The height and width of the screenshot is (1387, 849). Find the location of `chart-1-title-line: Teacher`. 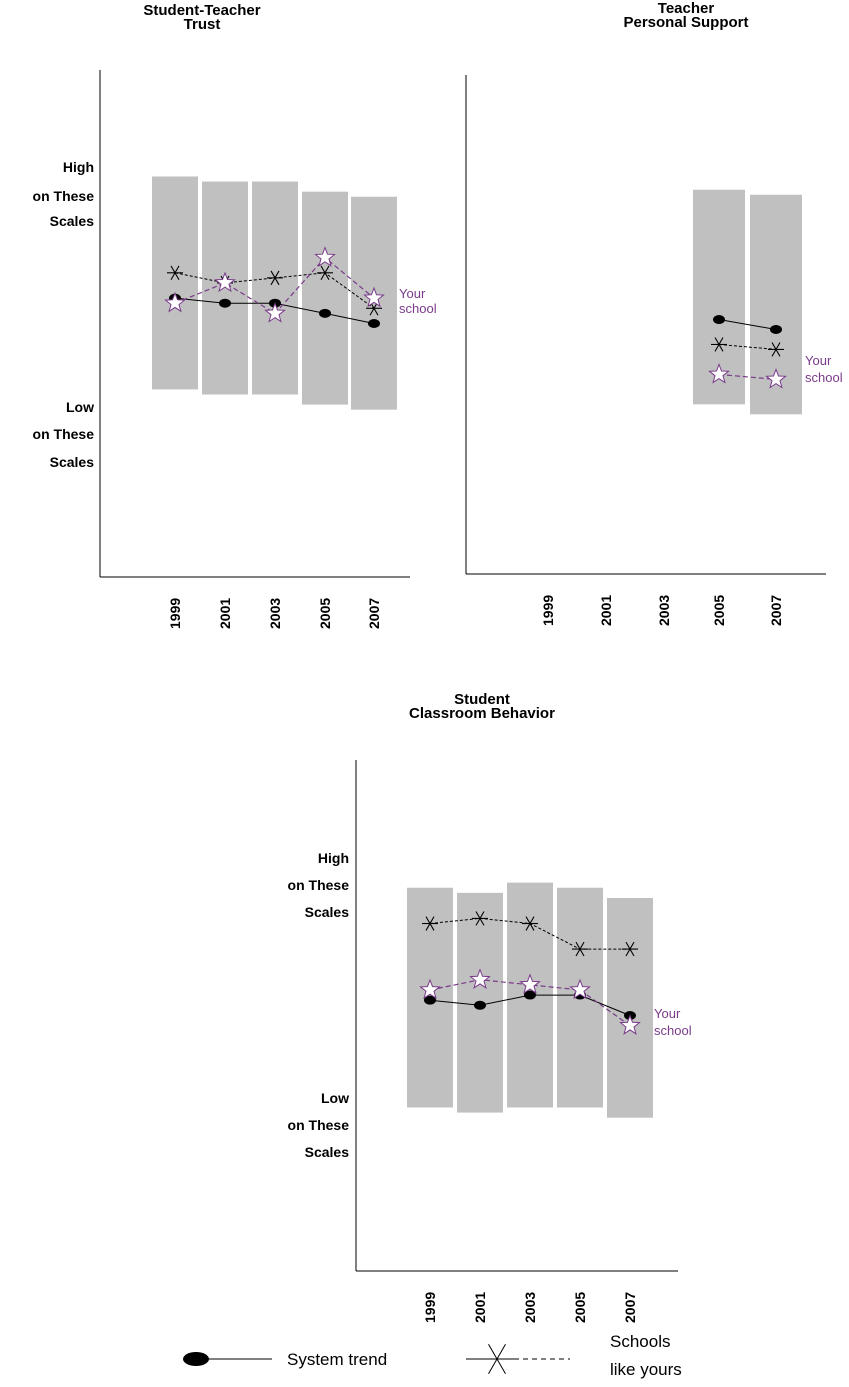

chart-1-title-line: Teacher is located at coordinates (686, 8).